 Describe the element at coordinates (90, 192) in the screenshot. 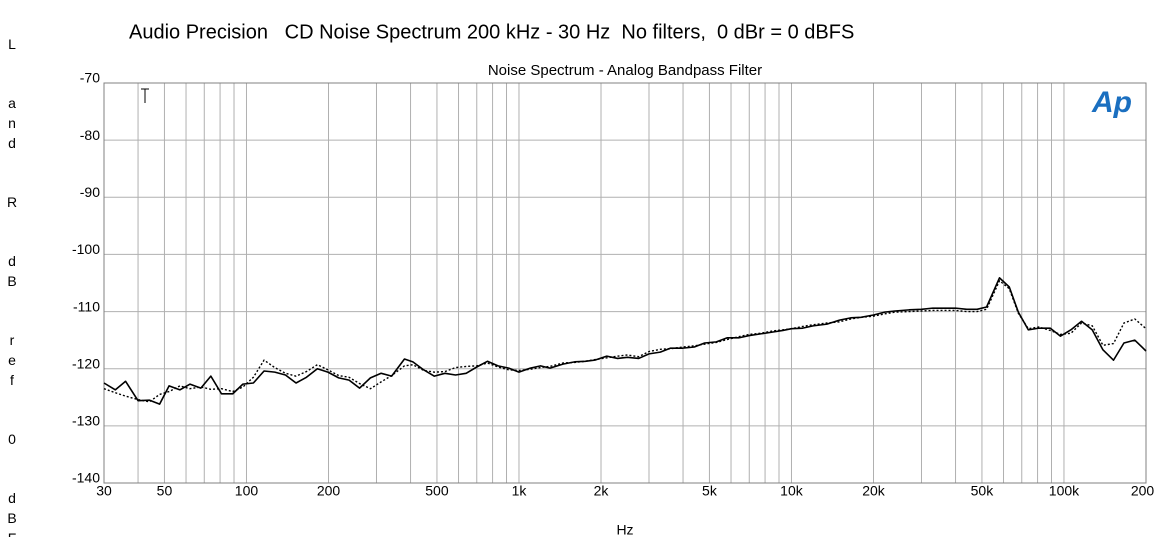

I see `y-tick-label: -90` at that location.